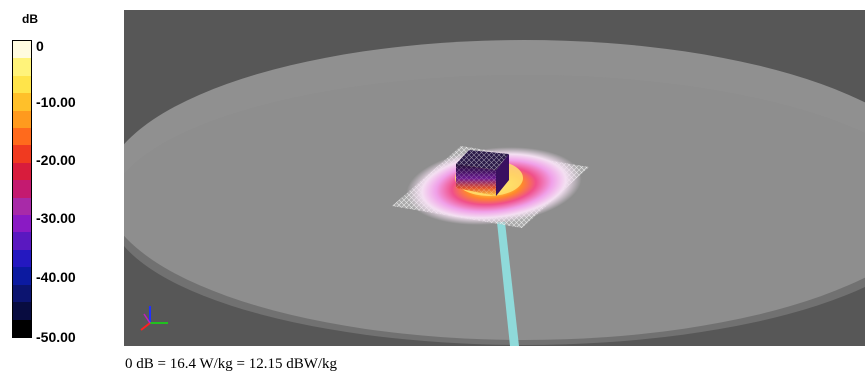  I want to click on legend-unit-label: dB, so click(30, 19).